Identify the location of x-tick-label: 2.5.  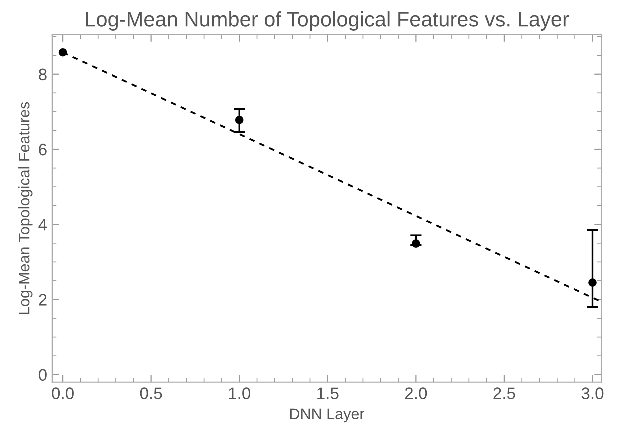
(505, 394).